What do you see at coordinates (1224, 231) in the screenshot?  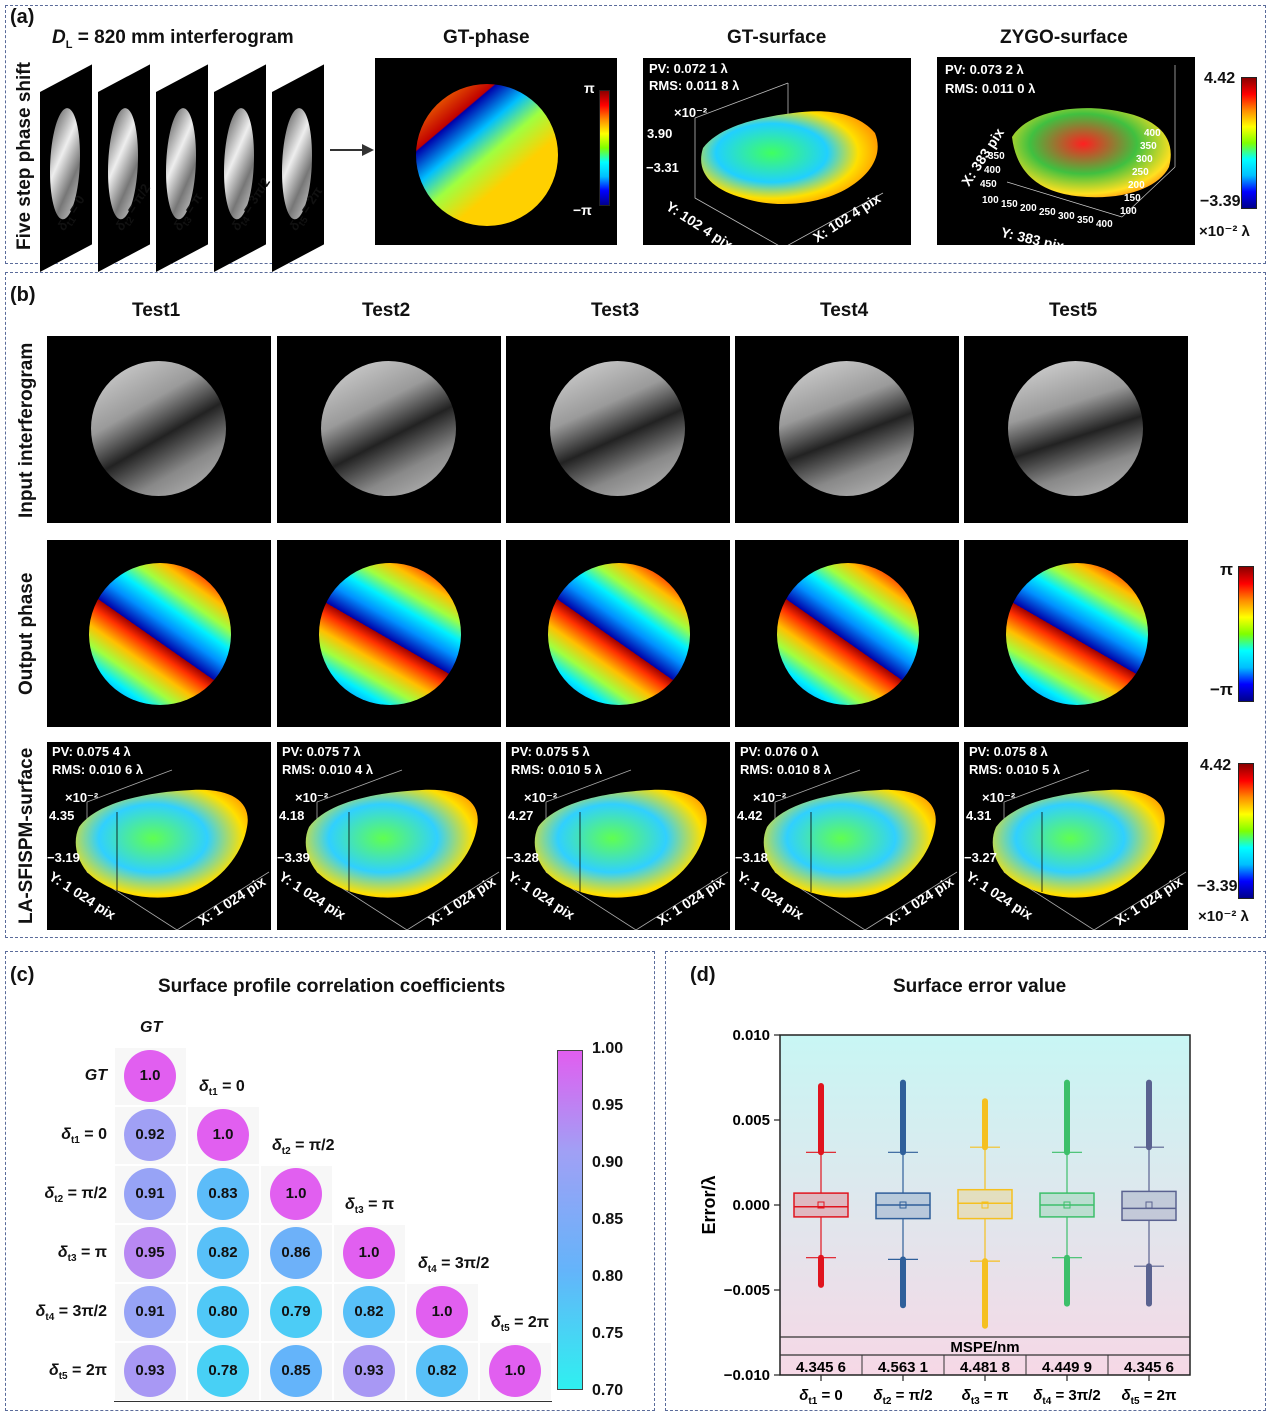 I see `zygo-cbar-unit: ×10⁻² λ` at bounding box center [1224, 231].